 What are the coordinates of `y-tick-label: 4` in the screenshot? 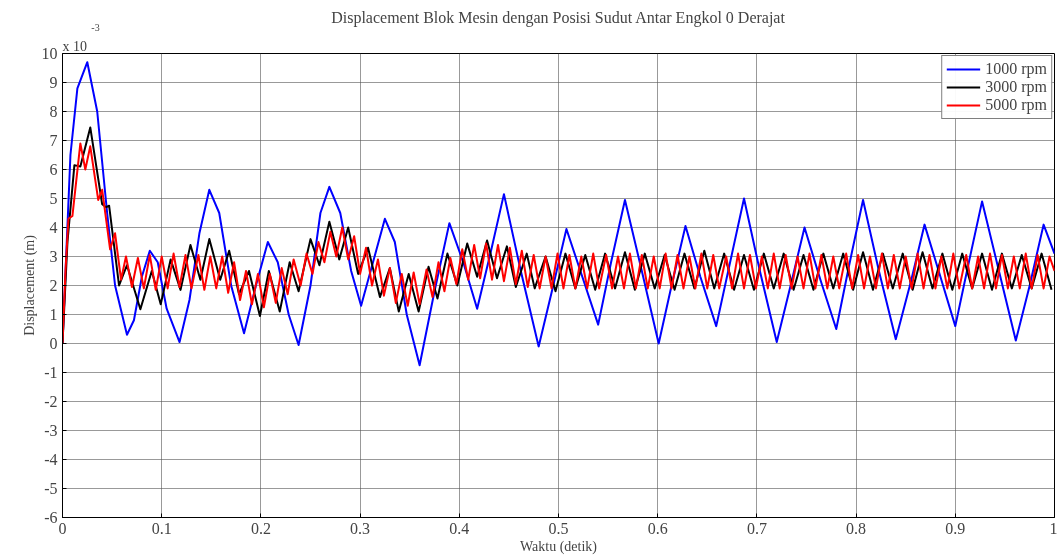 It's located at (53, 227).